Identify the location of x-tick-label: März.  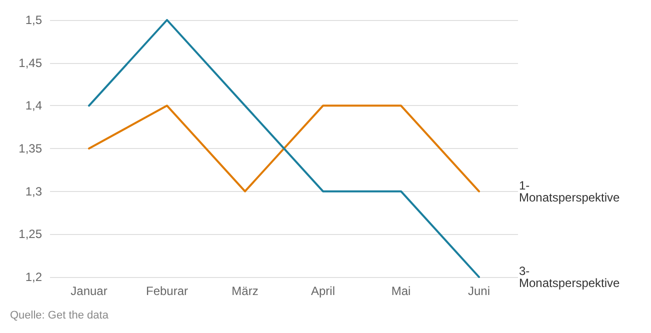
(245, 291).